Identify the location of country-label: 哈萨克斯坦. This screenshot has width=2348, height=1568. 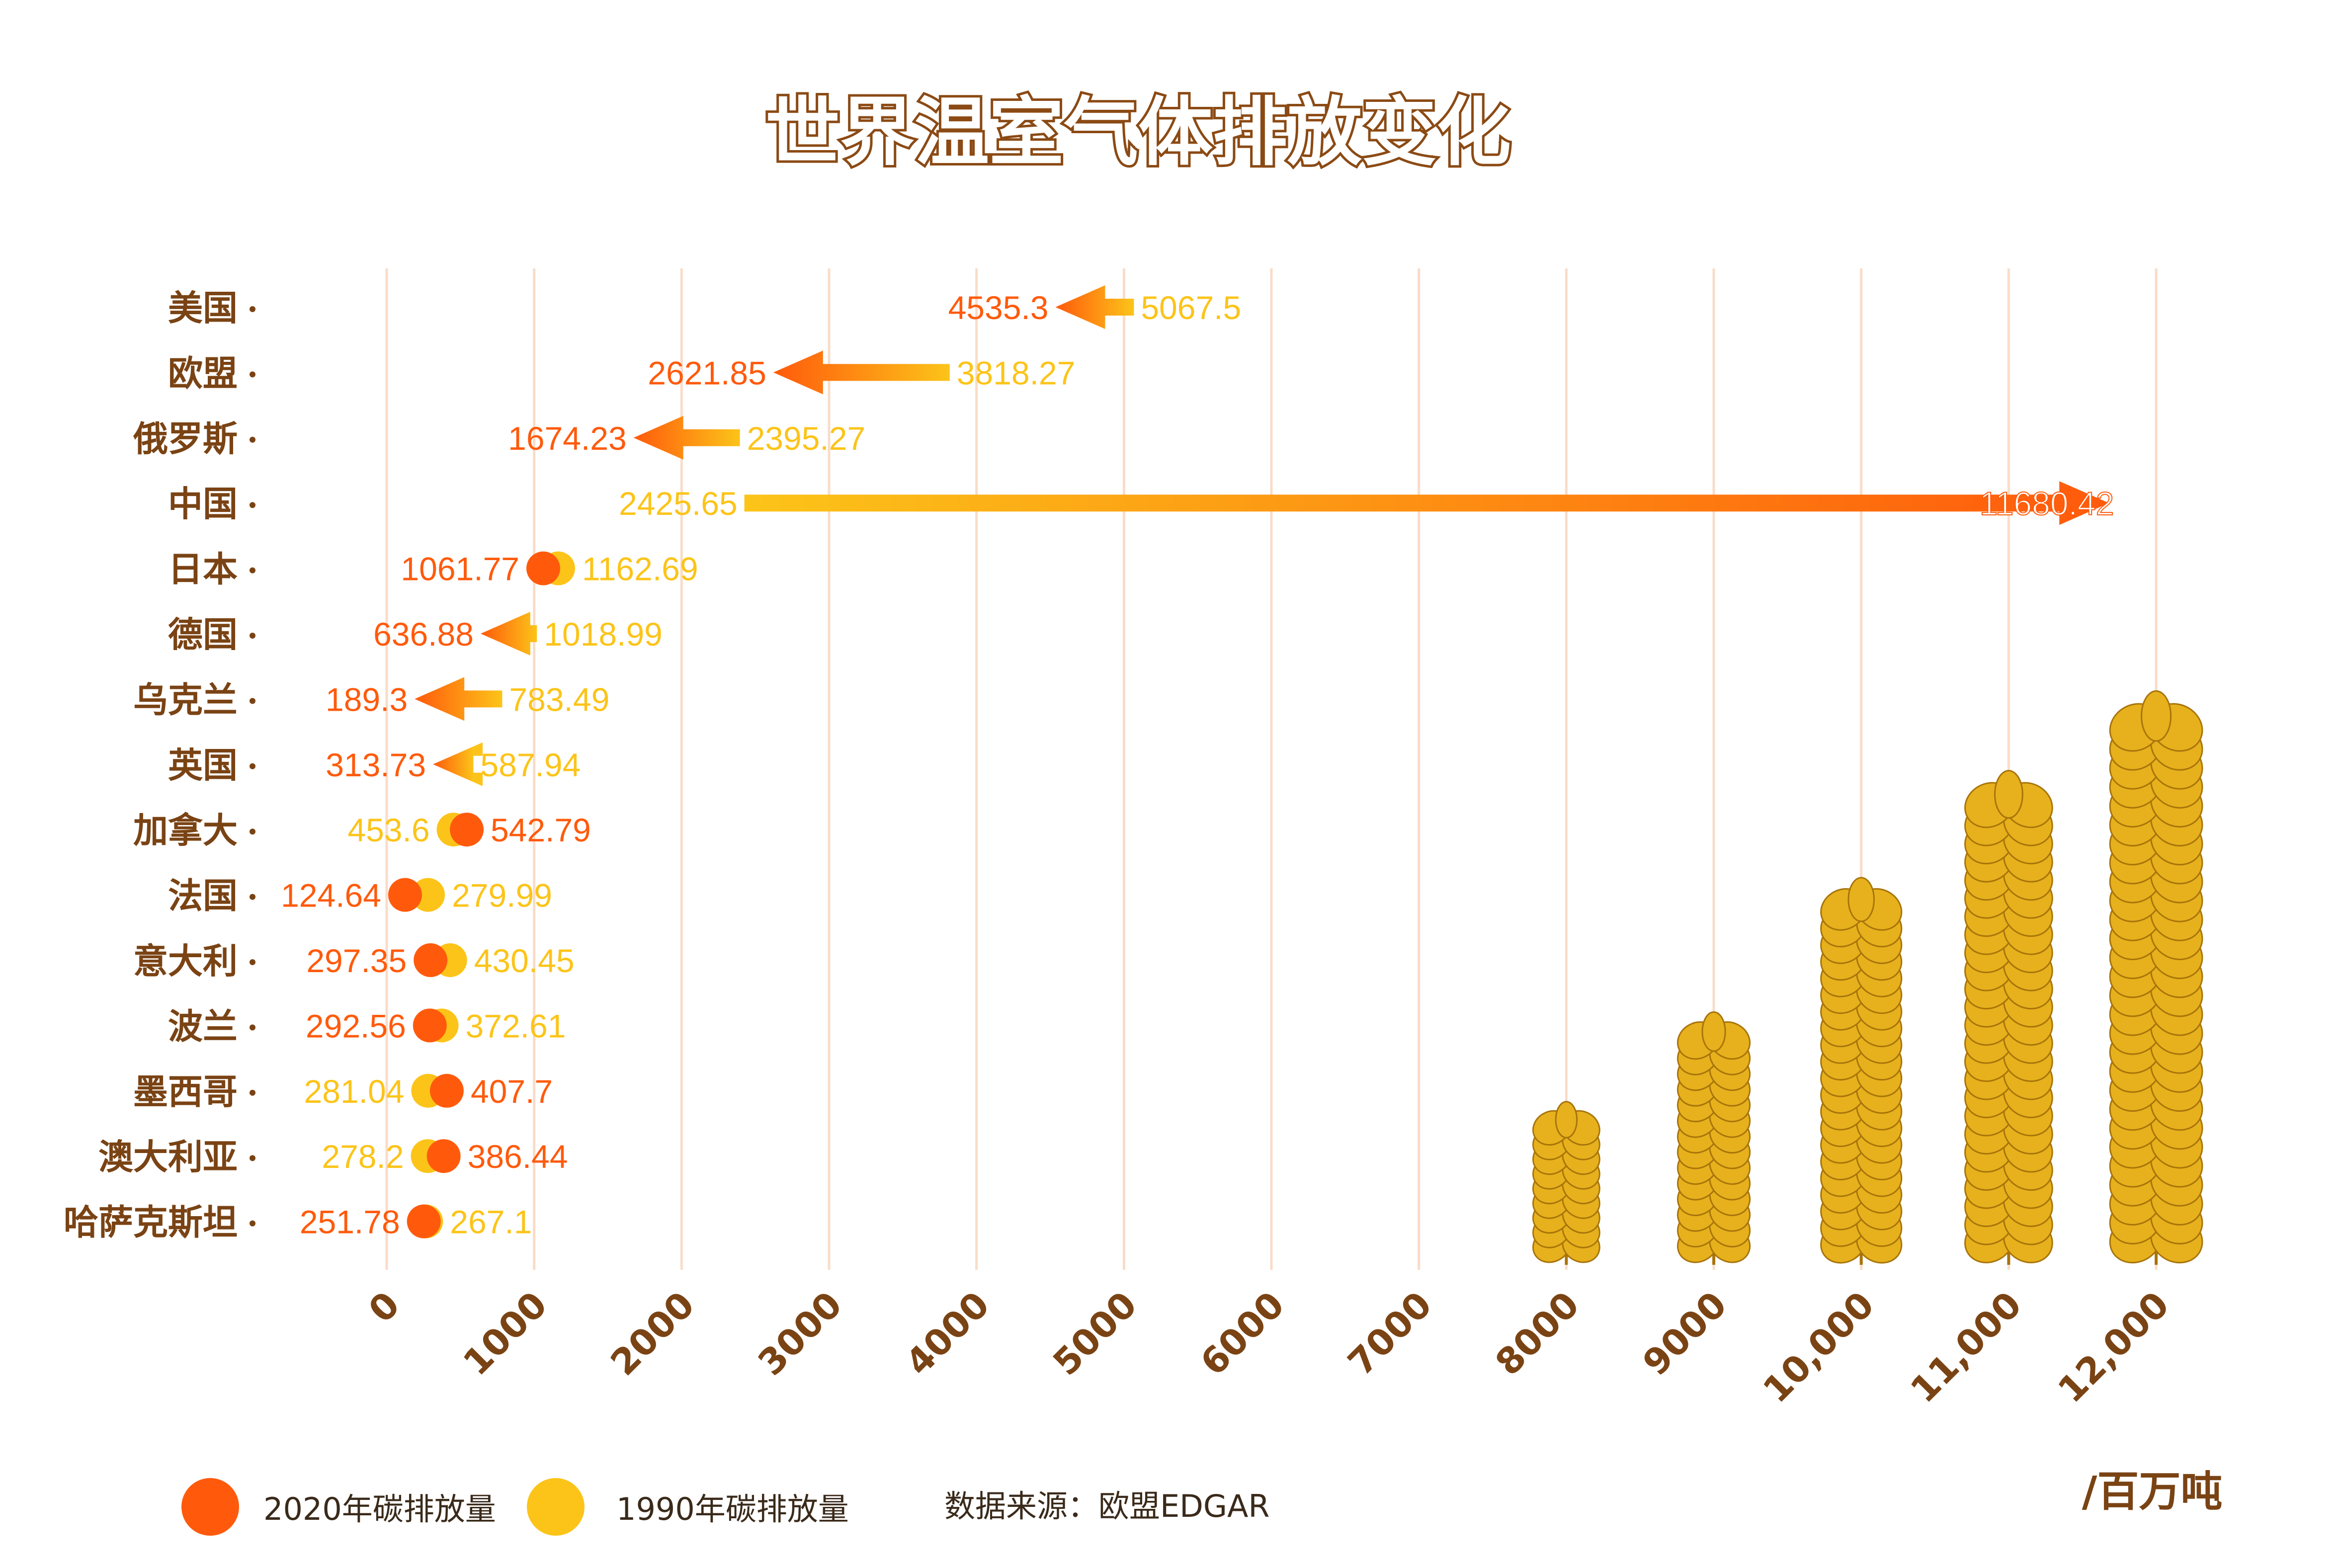
(151, 1222).